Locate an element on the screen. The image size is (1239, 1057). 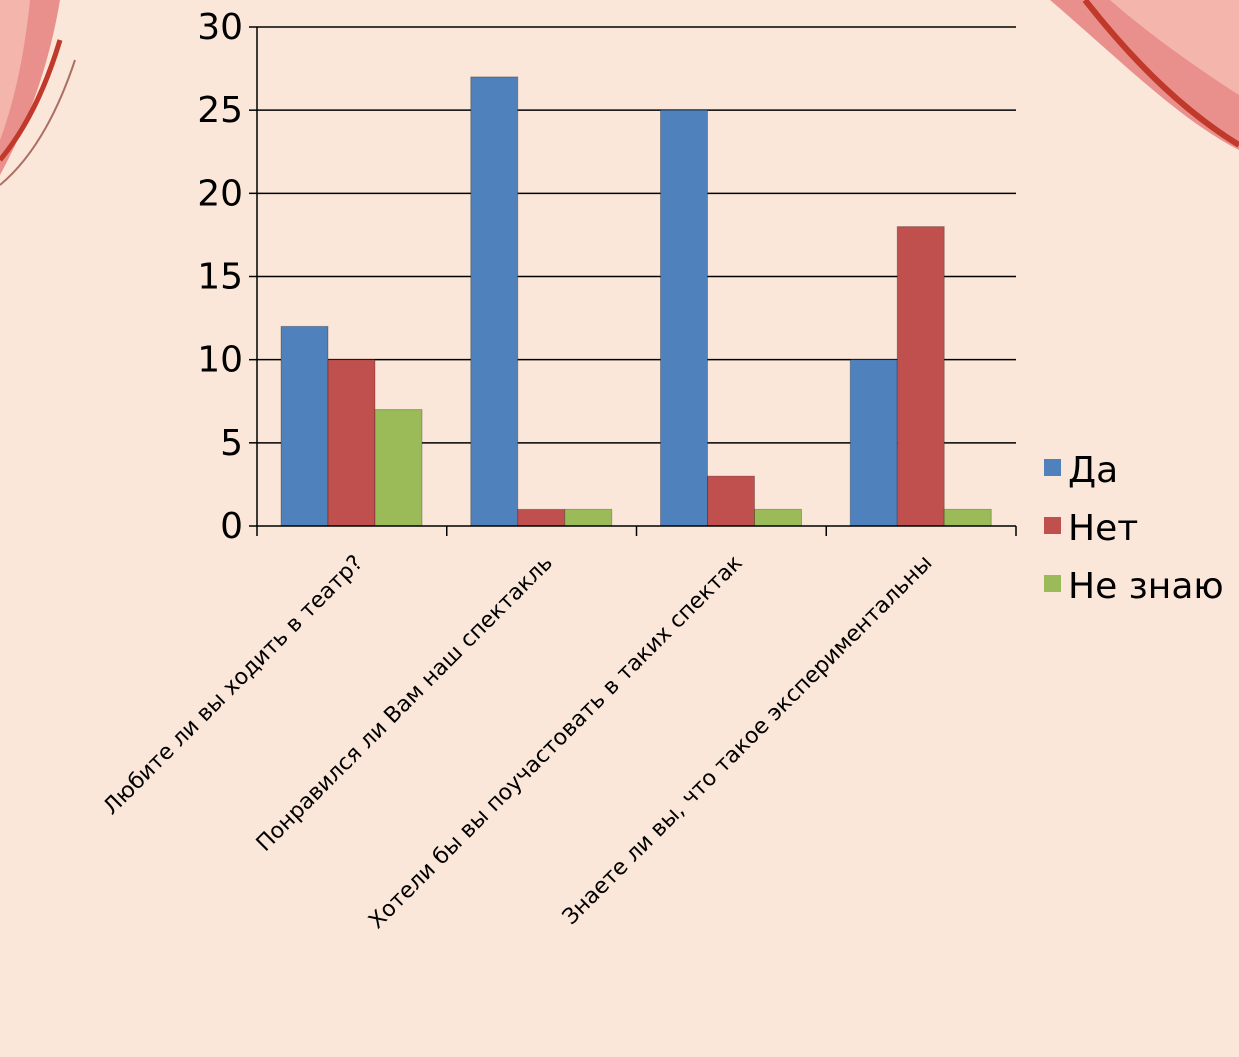
legend-label: Нет is located at coordinates (1103, 528).